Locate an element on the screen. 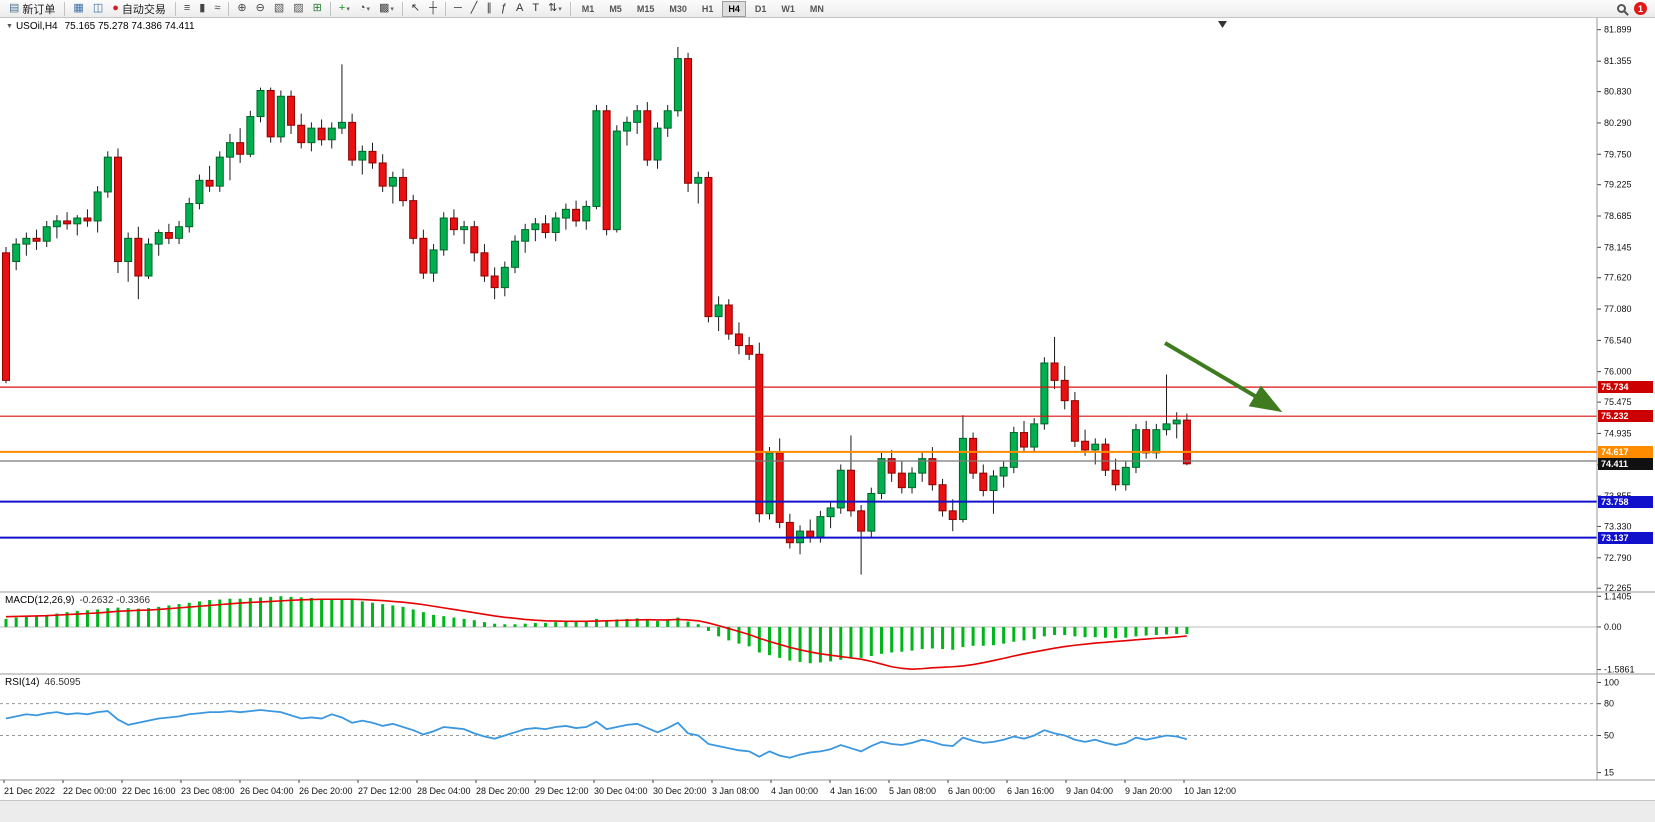 This screenshot has width=1655, height=822. trend-arrow-annotation is located at coordinates (1223, 377).